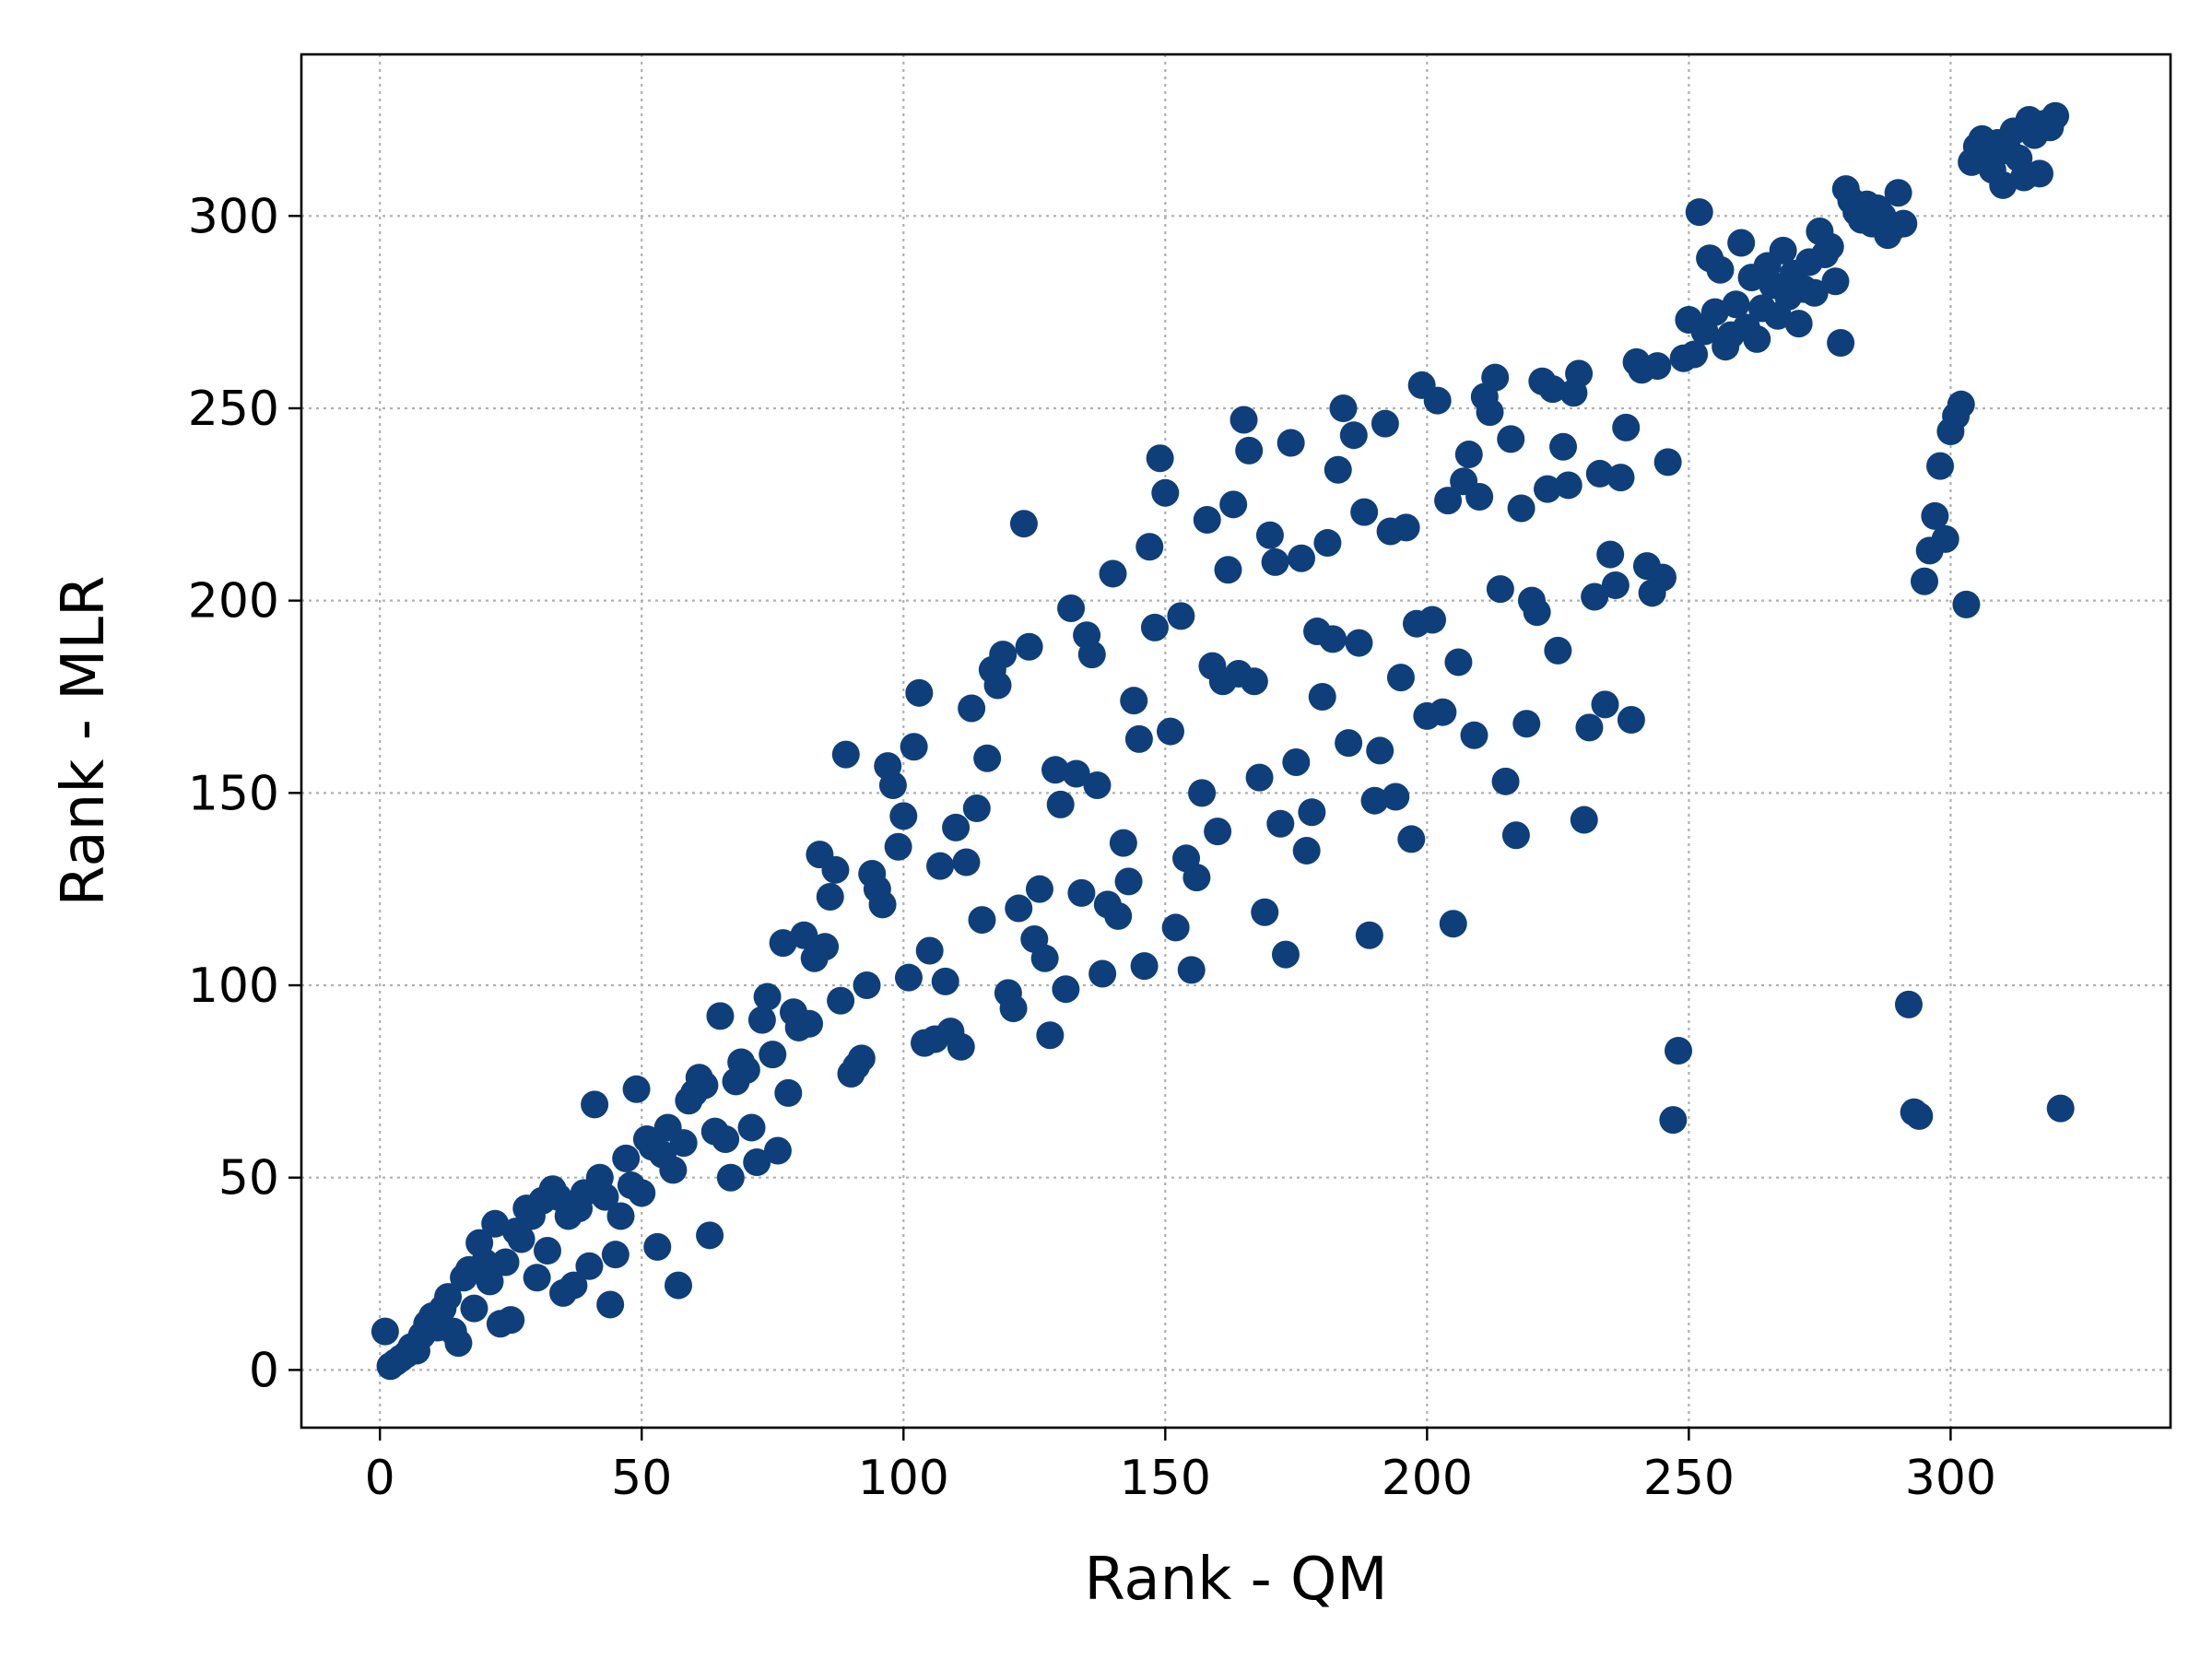  What do you see at coordinates (1427, 1478) in the screenshot?
I see `x-tick-label: 200` at bounding box center [1427, 1478].